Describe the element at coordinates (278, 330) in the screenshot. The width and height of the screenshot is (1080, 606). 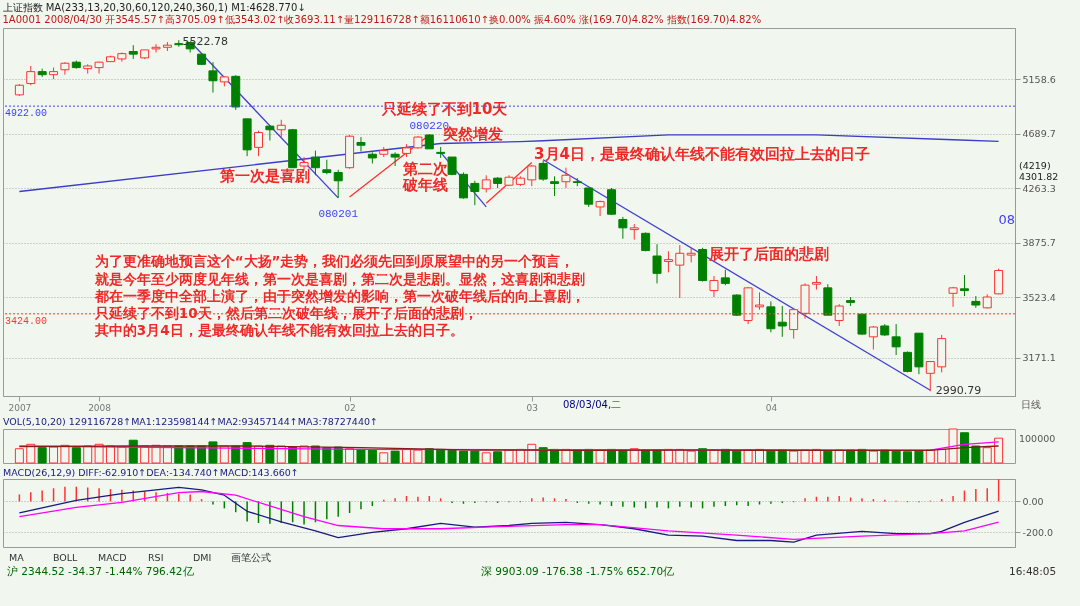
I see `annotation: 其中的3月4日，是最终确认年线不能有效回拉上去的日子。` at that location.